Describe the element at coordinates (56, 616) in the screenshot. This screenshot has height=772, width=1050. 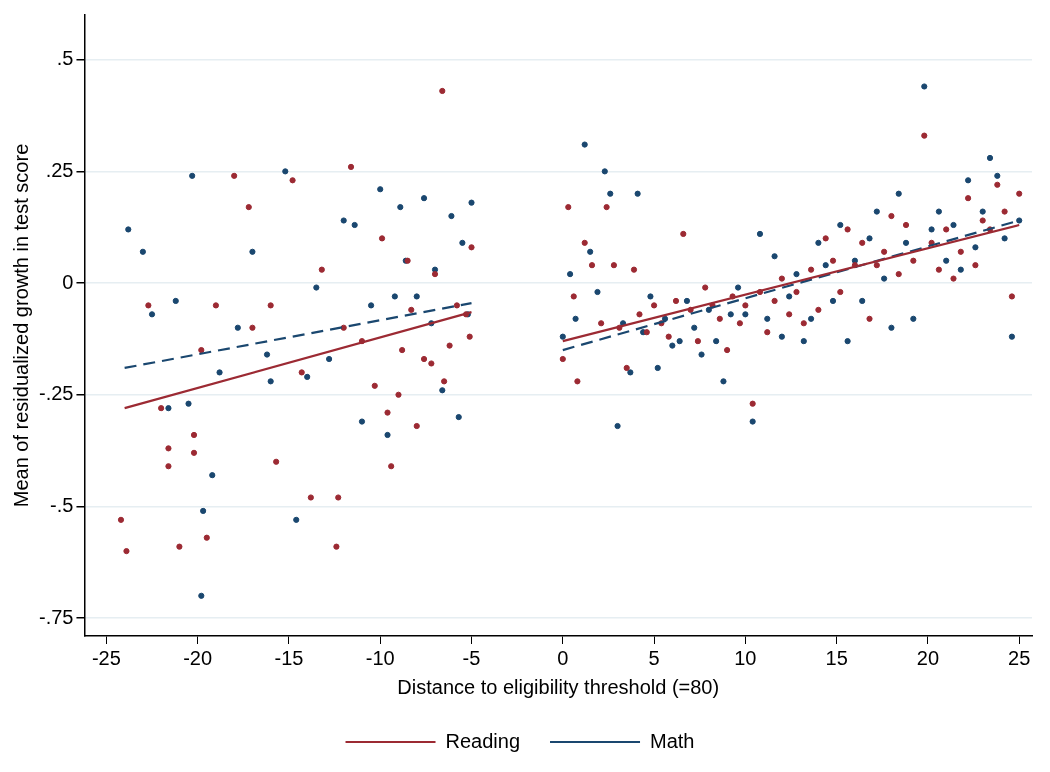
I see `y-tick-label: -.75` at that location.